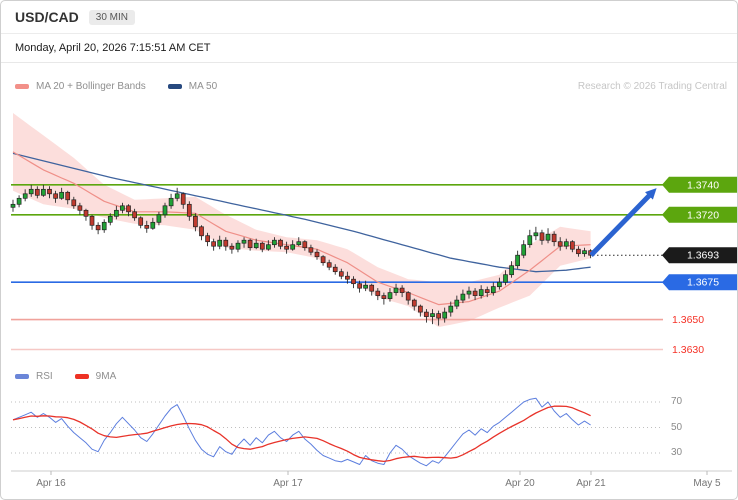  I want to click on price-text-label: 1.3630, so click(688, 350).